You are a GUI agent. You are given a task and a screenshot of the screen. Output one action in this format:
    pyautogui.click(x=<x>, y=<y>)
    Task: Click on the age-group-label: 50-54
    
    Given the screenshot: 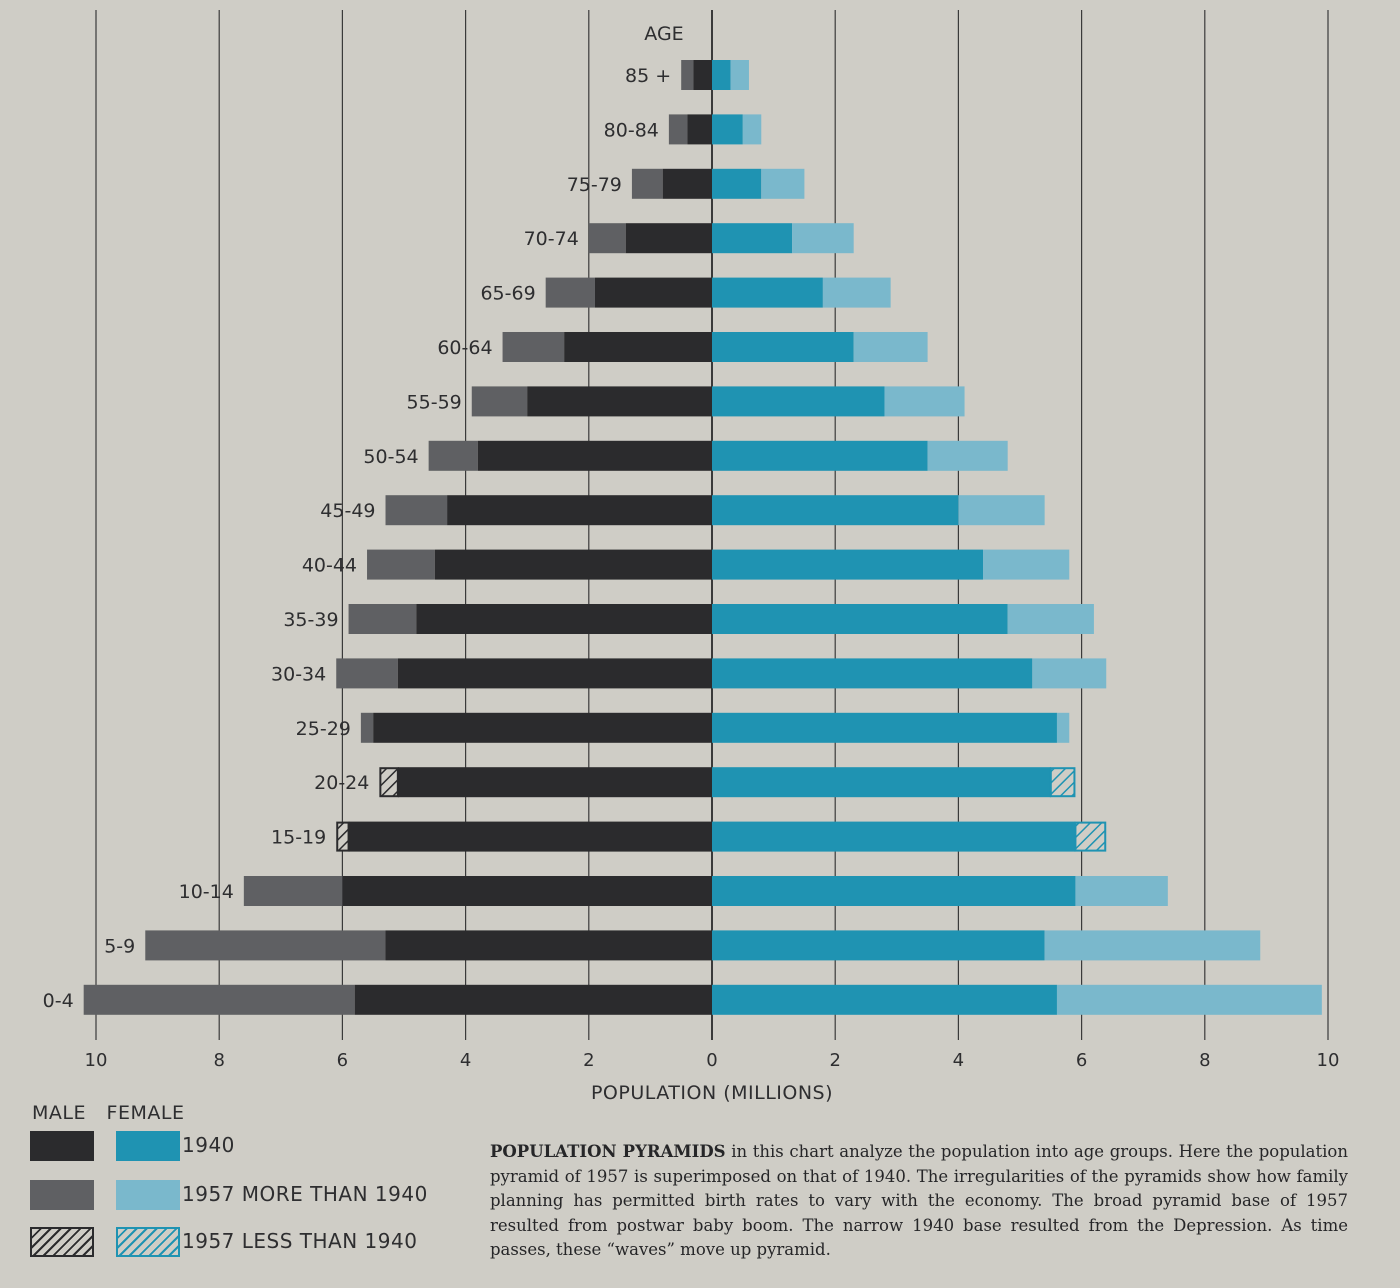 What is the action you would take?
    pyautogui.click(x=390, y=457)
    